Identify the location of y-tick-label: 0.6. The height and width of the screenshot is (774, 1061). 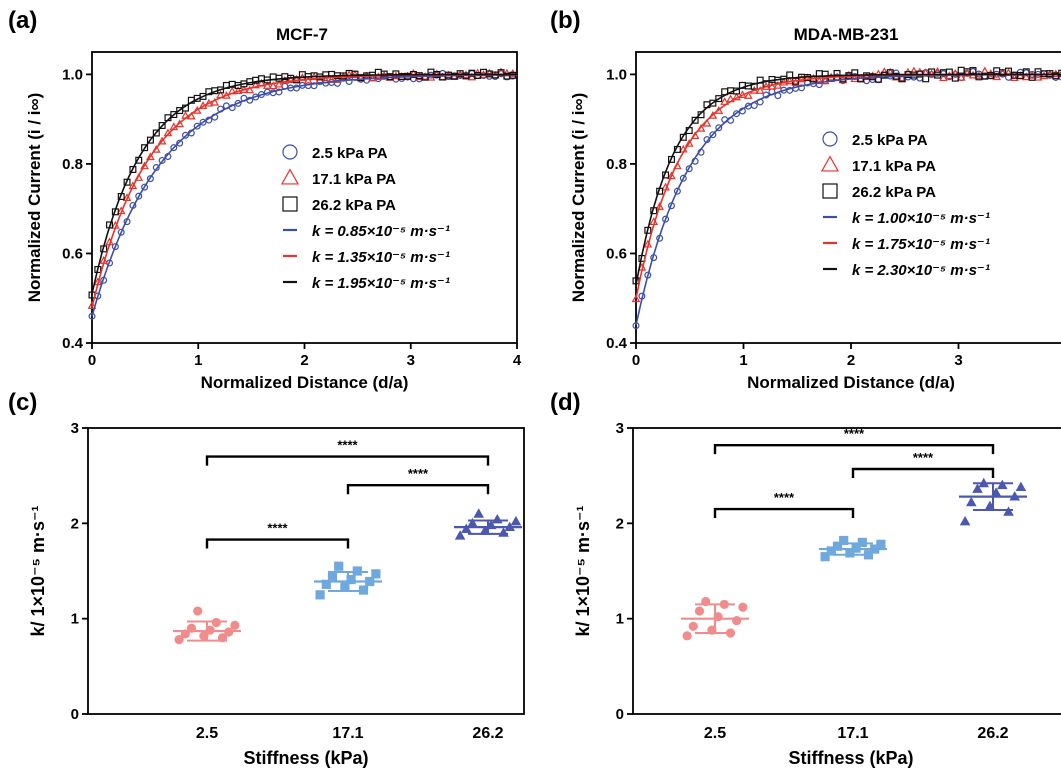
(72, 253).